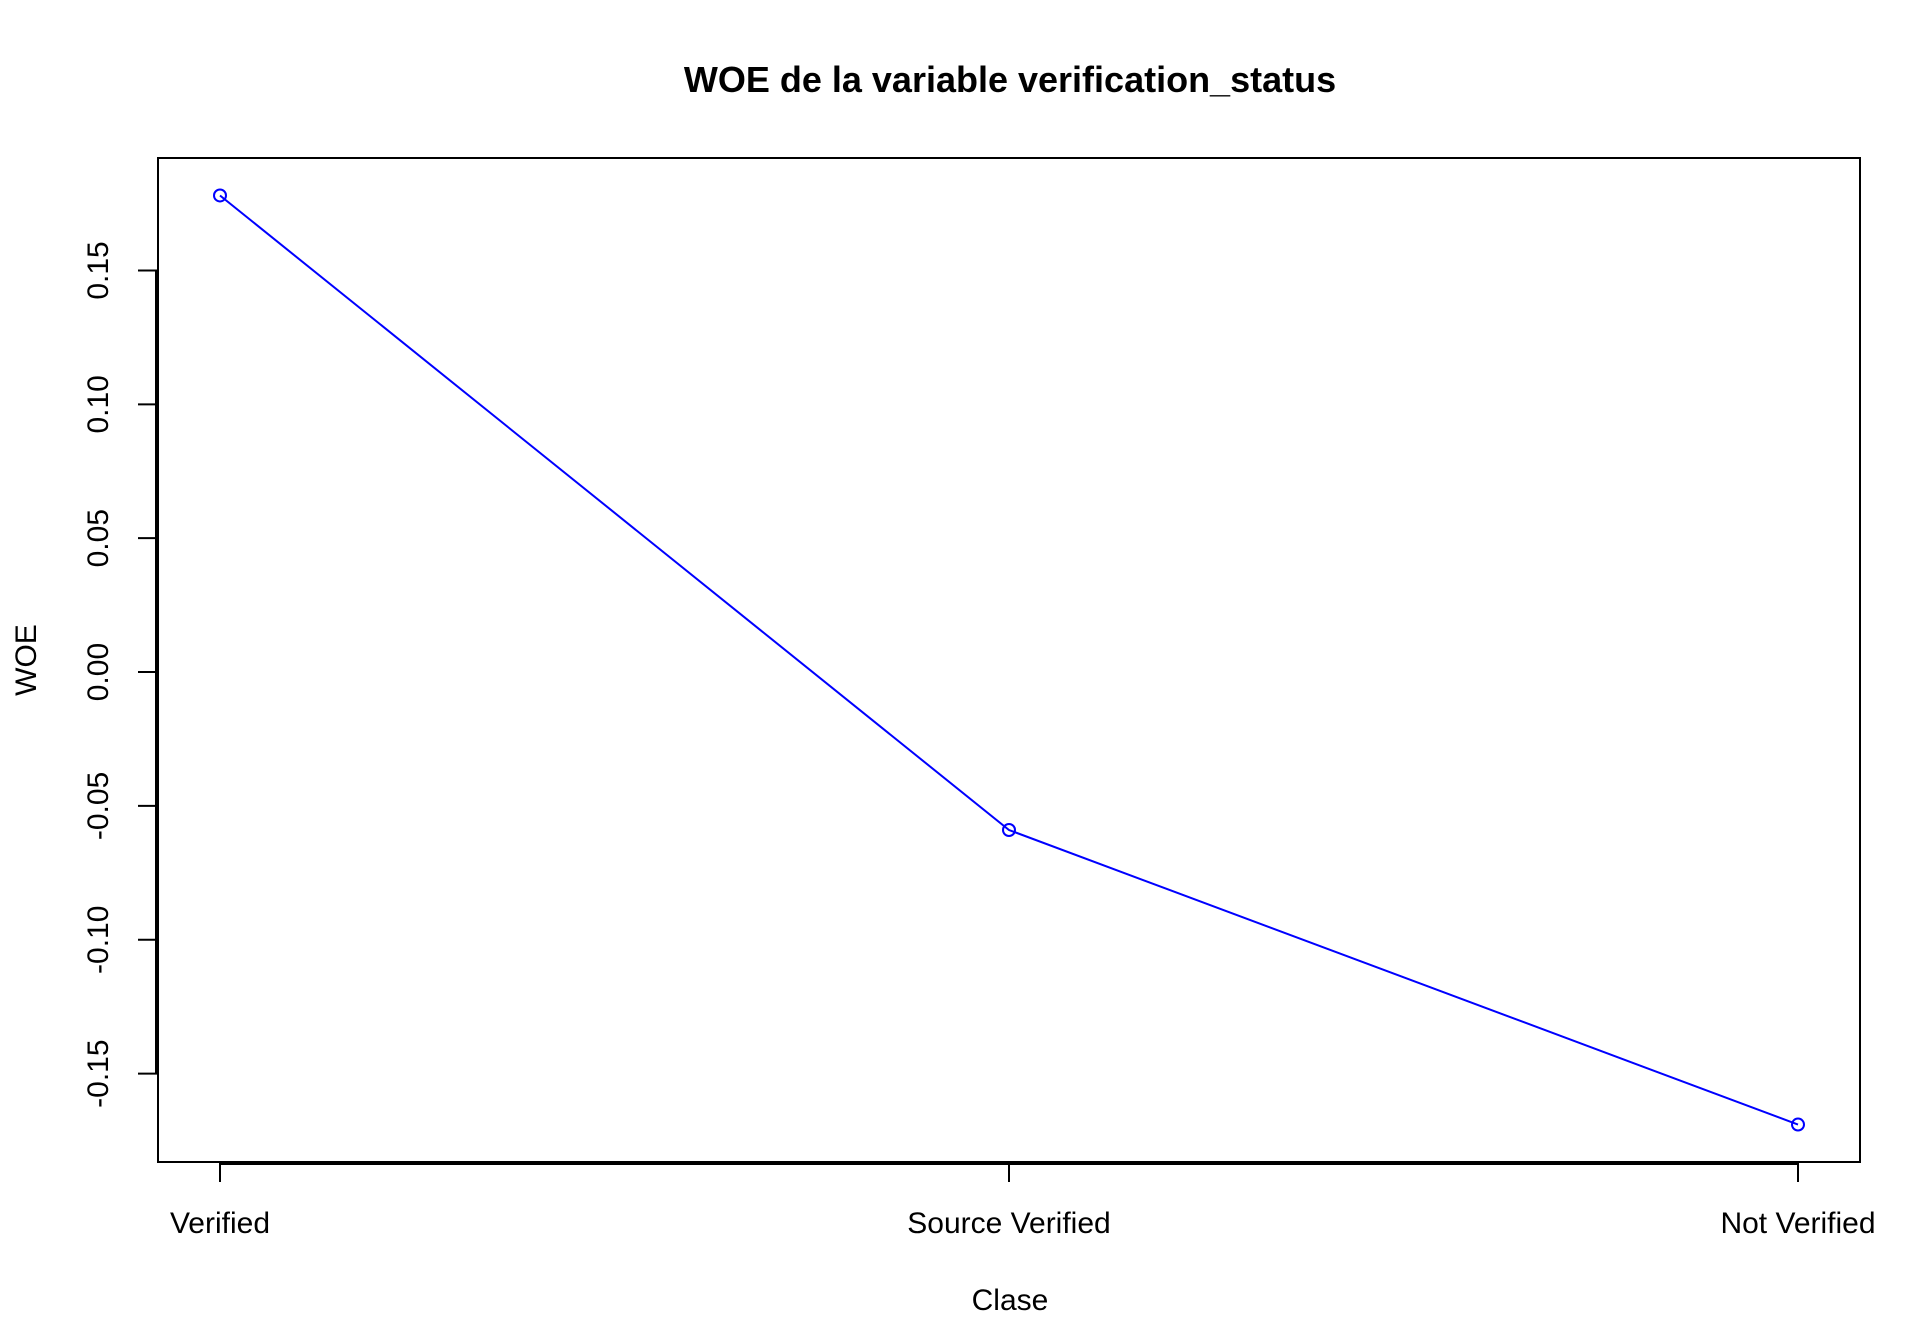 The image size is (1920, 1344). Describe the element at coordinates (1023, 1201) in the screenshot. I see `x-axis: Verified Source Verified Not Verified` at that location.